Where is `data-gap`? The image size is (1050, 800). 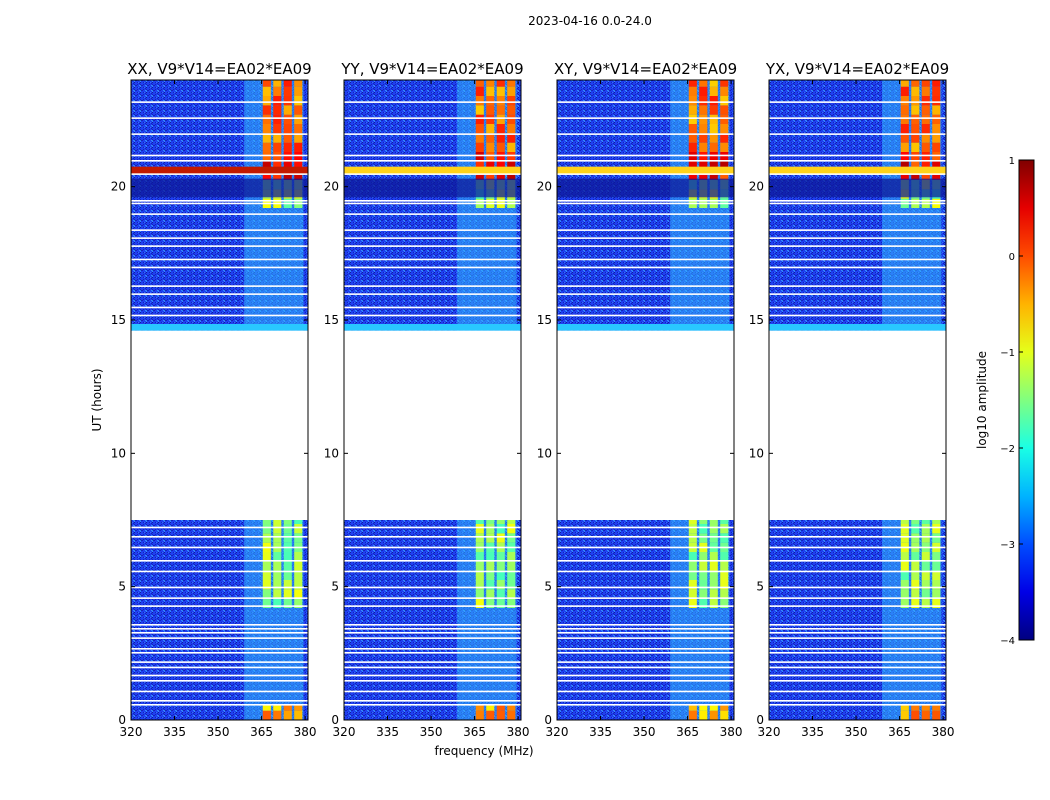
data-gap is located at coordinates (219, 425).